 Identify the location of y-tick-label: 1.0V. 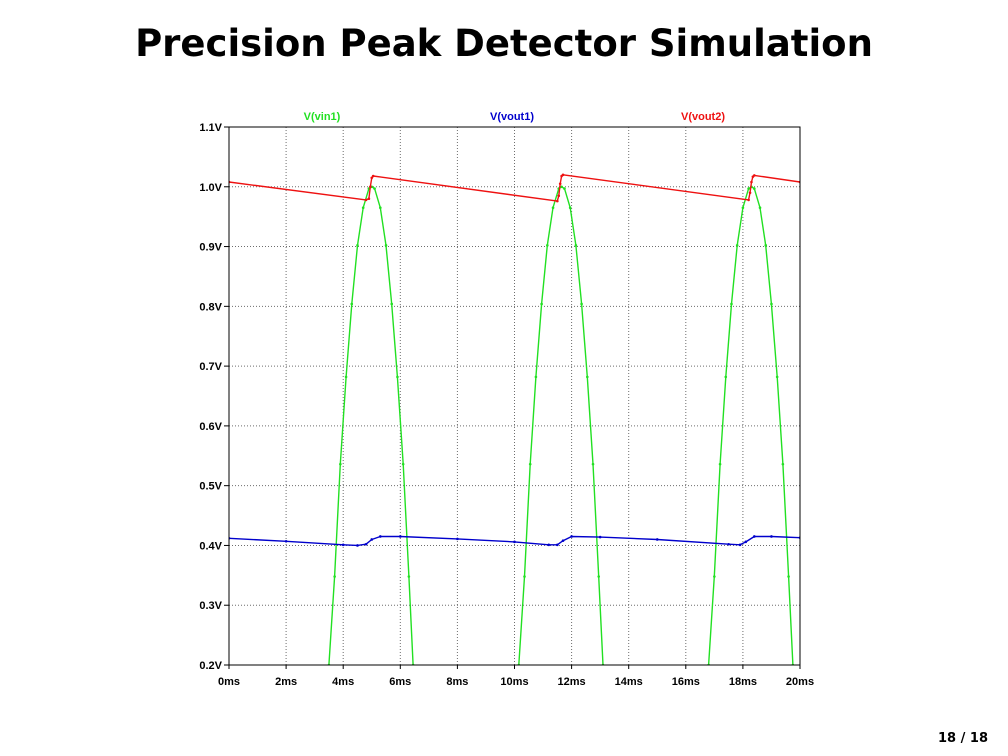
(210, 188).